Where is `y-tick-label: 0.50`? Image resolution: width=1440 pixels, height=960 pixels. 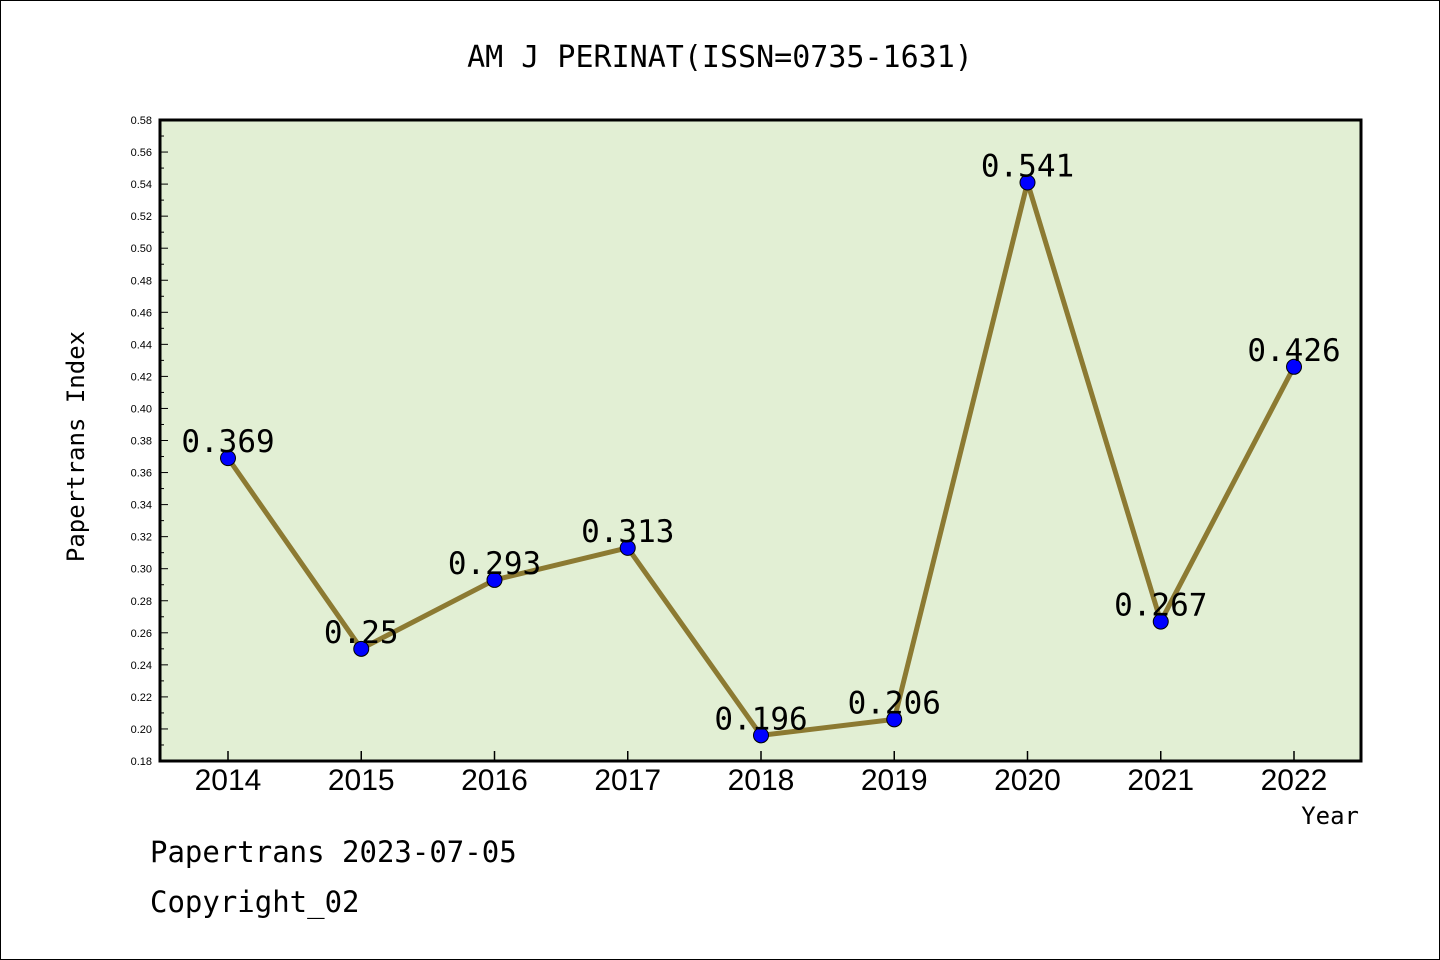
y-tick-label: 0.50 is located at coordinates (141, 249).